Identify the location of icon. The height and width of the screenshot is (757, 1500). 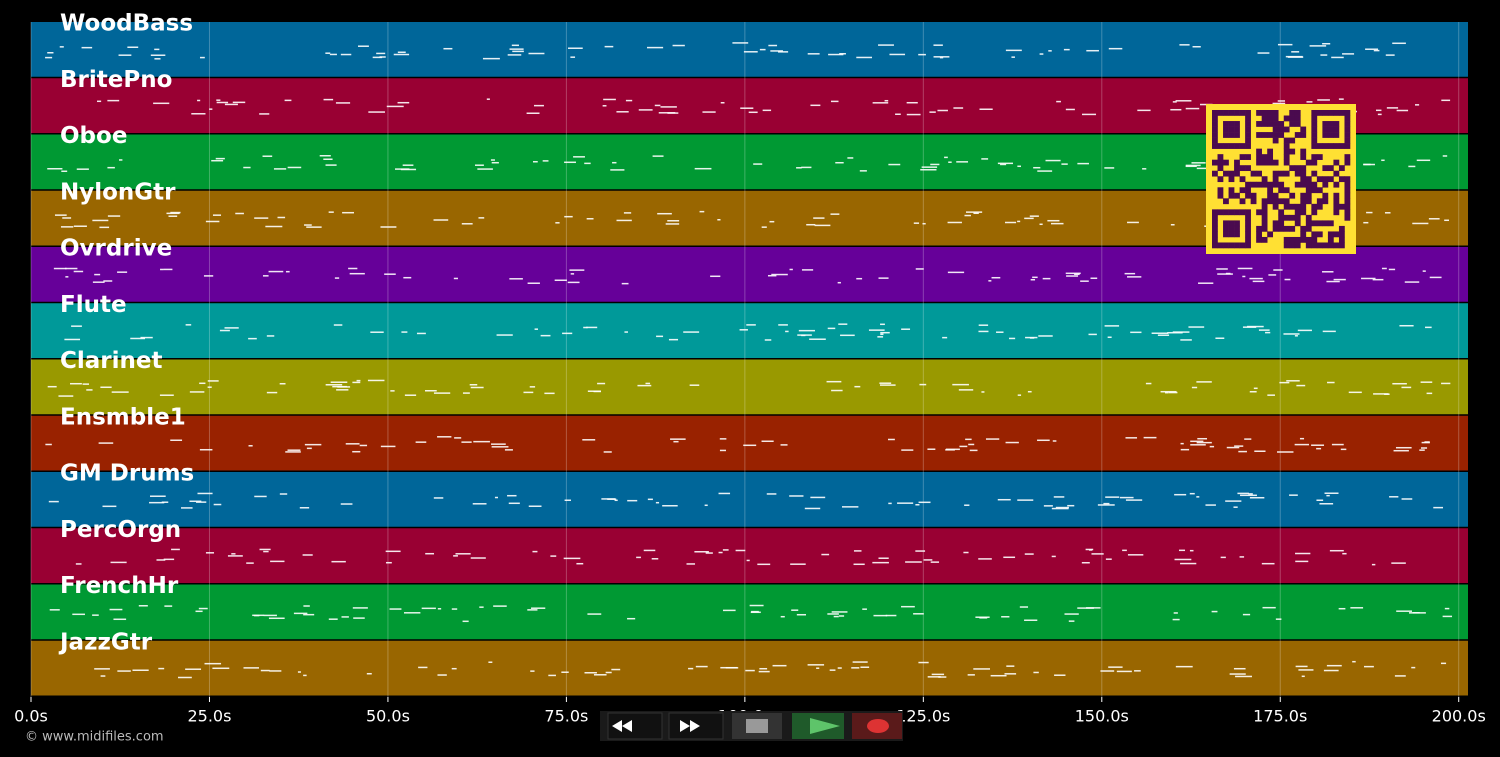
(690, 726).